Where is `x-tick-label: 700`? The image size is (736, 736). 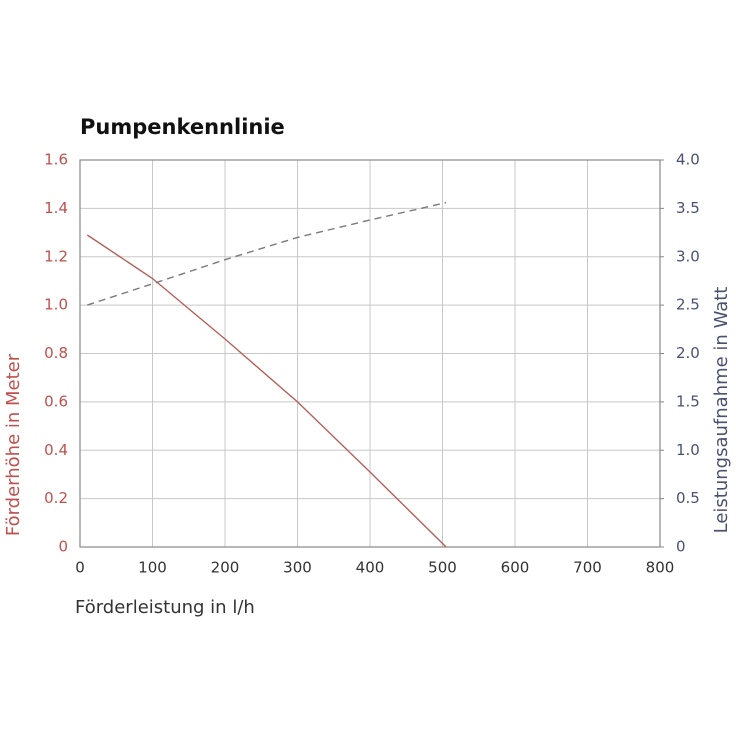 x-tick-label: 700 is located at coordinates (587, 568).